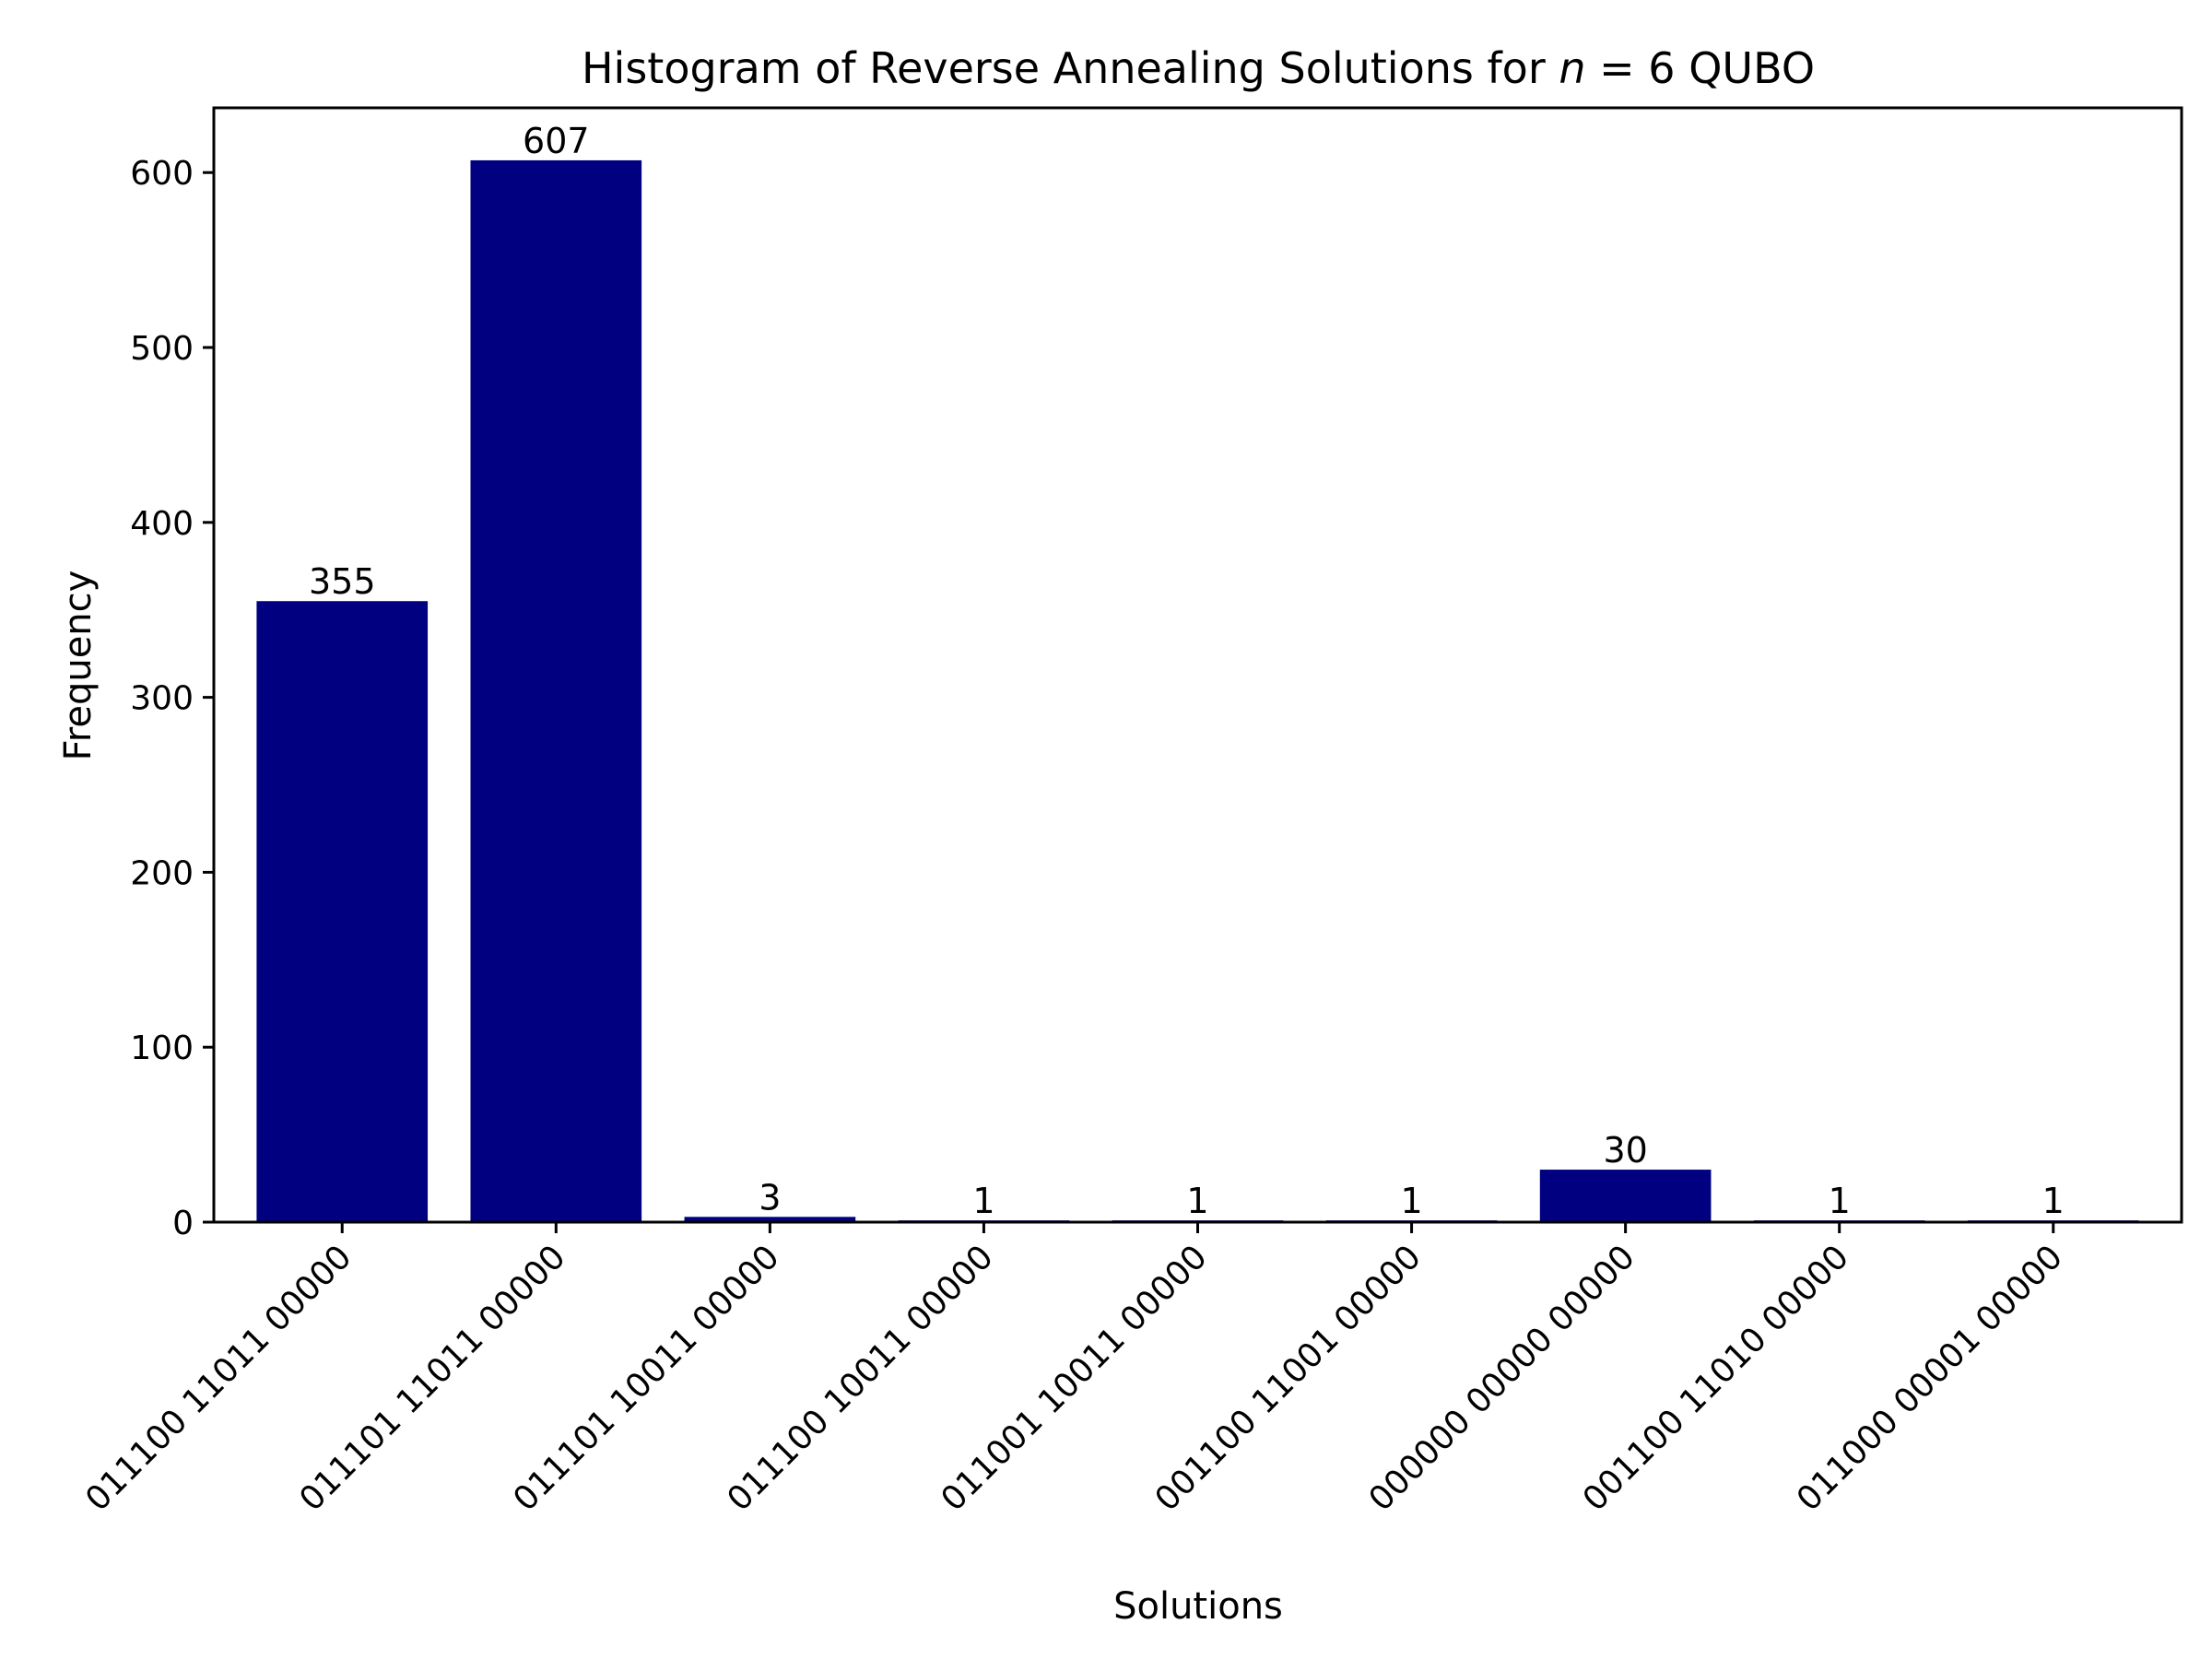 Image resolution: width=2212 pixels, height=1659 pixels. What do you see at coordinates (2053, 1201) in the screenshot?
I see `bar-value-label-9: 1` at bounding box center [2053, 1201].